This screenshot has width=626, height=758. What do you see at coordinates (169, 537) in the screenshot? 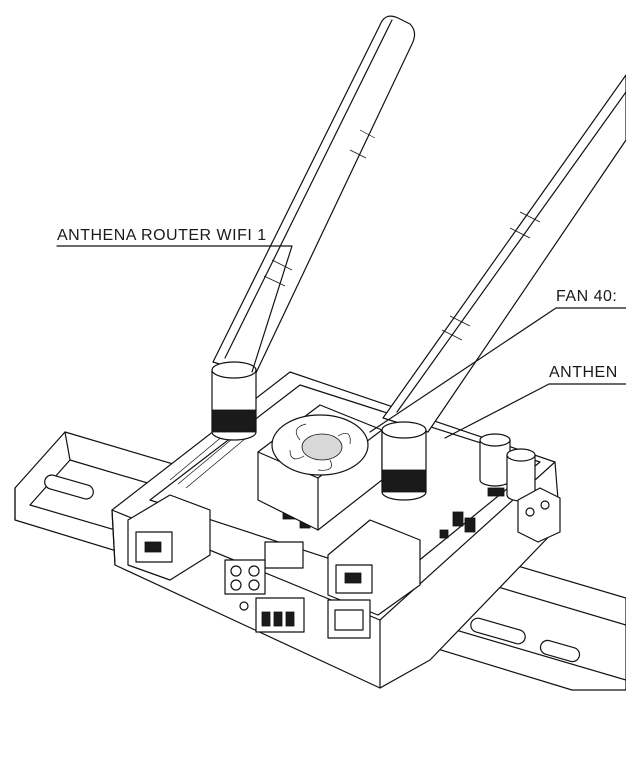
I see `rj45-left` at bounding box center [169, 537].